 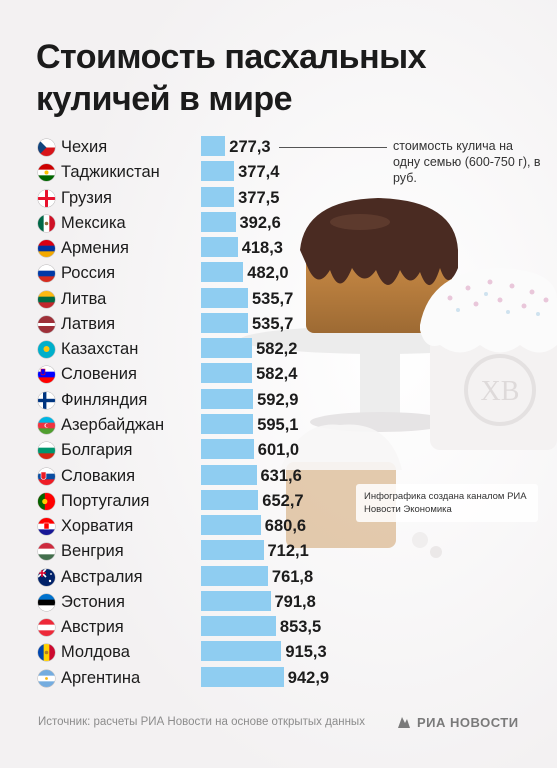 What do you see at coordinates (262, 248) in the screenshot?
I see `value-label: 418,3` at bounding box center [262, 248].